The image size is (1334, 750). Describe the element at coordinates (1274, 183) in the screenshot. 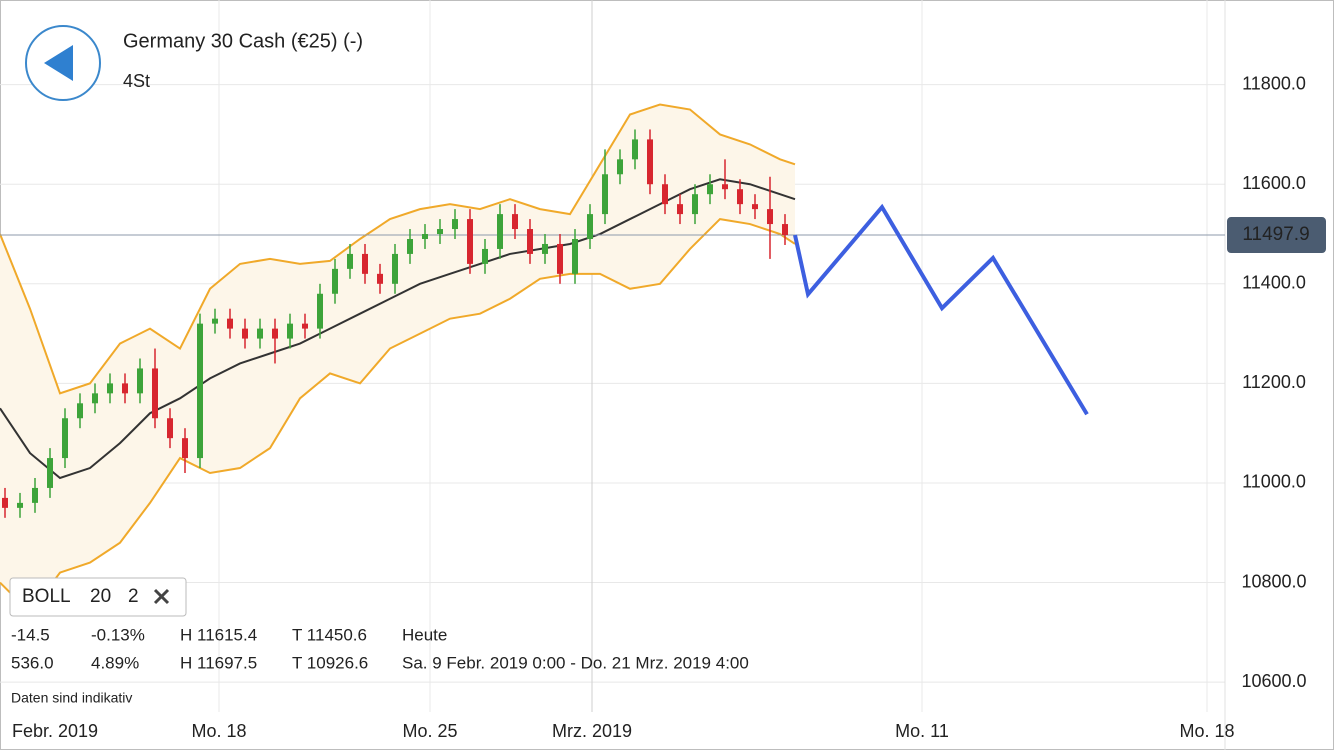

I see `y-tick-label: 11600.0` at that location.